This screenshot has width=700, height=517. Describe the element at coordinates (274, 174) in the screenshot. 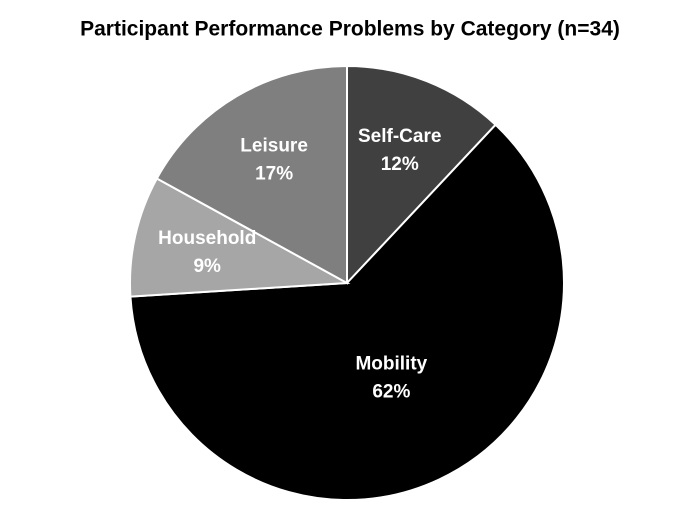

I see `slice-value-label: 17%` at that location.